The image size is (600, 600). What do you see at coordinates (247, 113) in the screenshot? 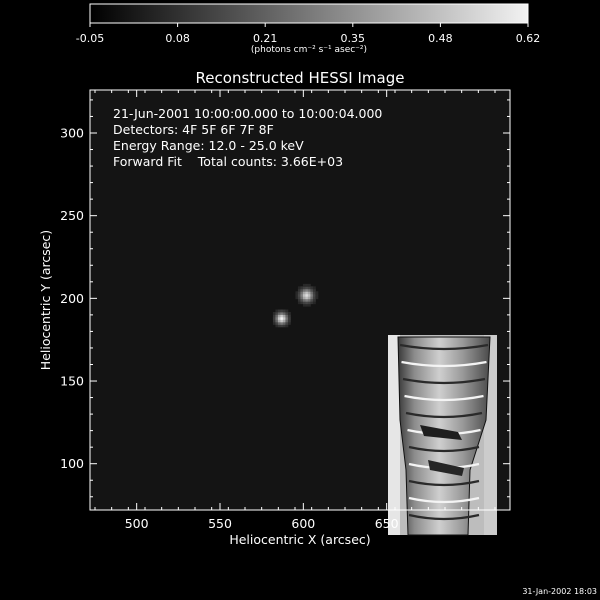
I see `annotation-time-range: 21-Jun-2001 10:00:00.000 to 10:00:04.000` at bounding box center [247, 113].